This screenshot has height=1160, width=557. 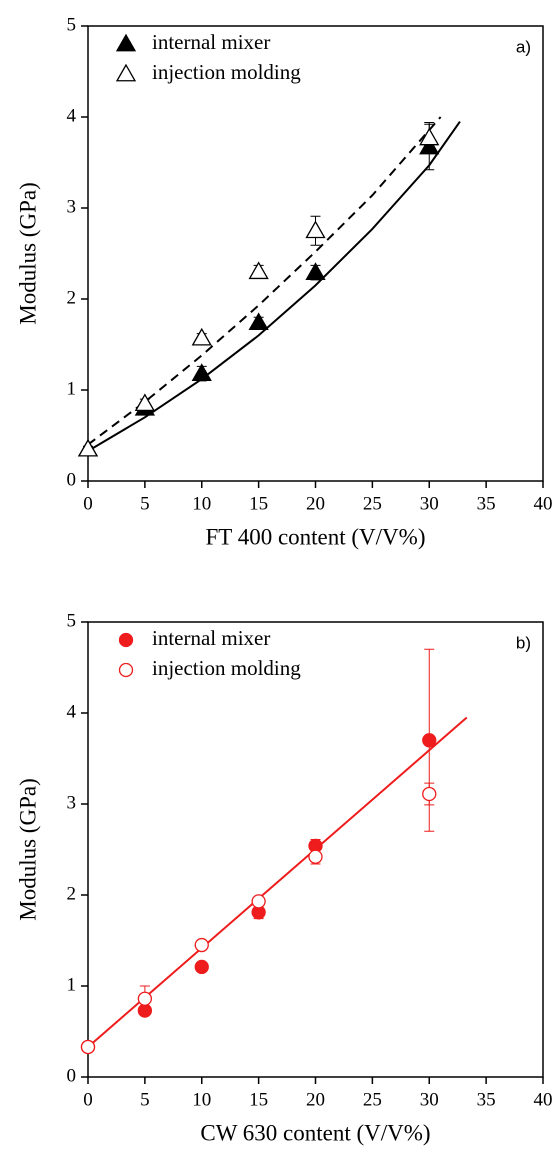 I want to click on x-axis-label: CW 630 content (V/V%), so click(x=315, y=1132).